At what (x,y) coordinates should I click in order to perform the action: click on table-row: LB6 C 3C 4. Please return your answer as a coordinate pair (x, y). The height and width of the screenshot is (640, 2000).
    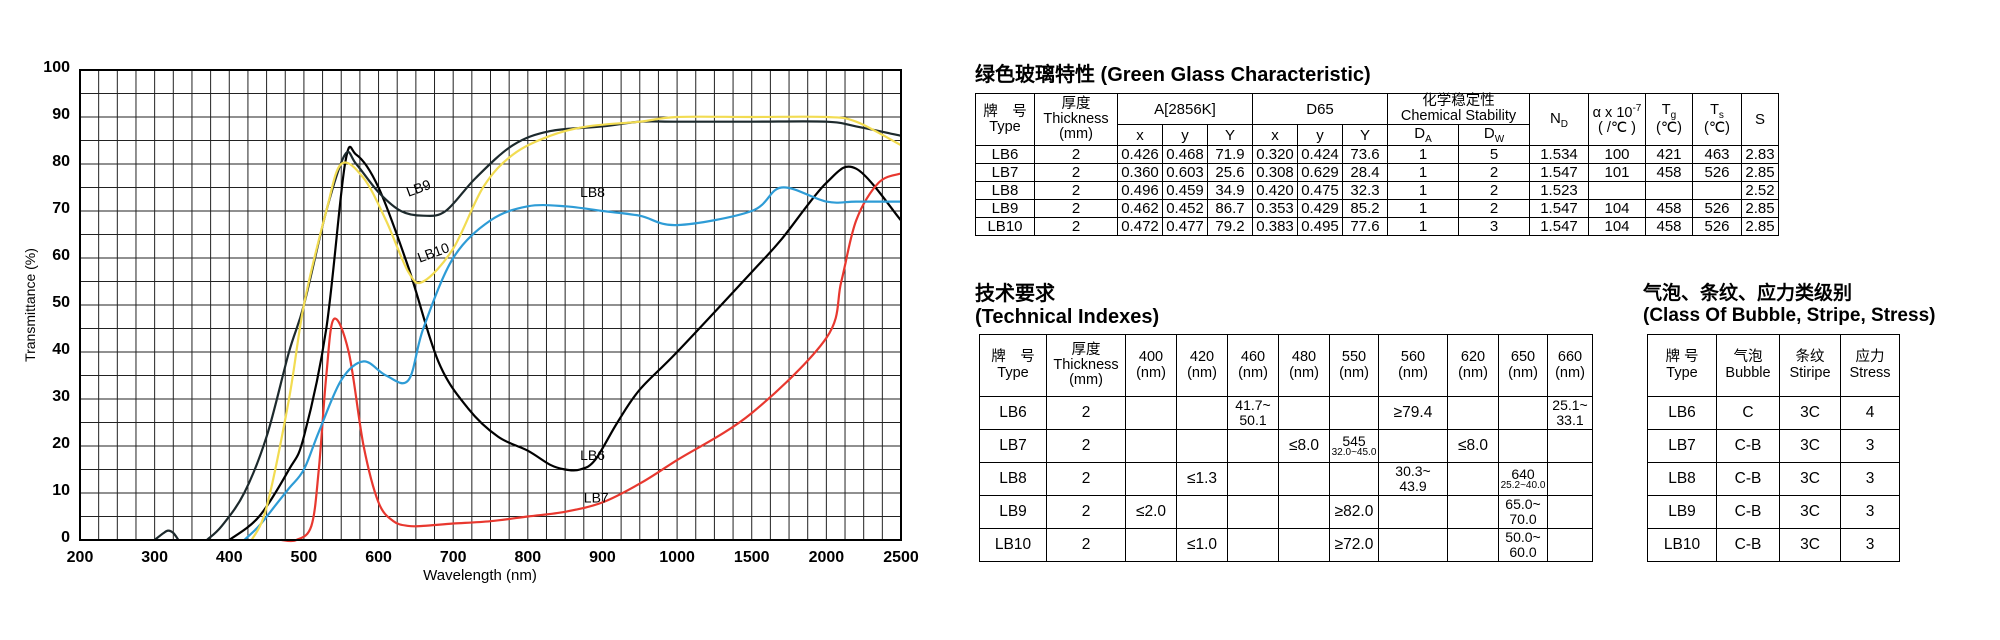
    Looking at the image, I should click on (1773, 413).